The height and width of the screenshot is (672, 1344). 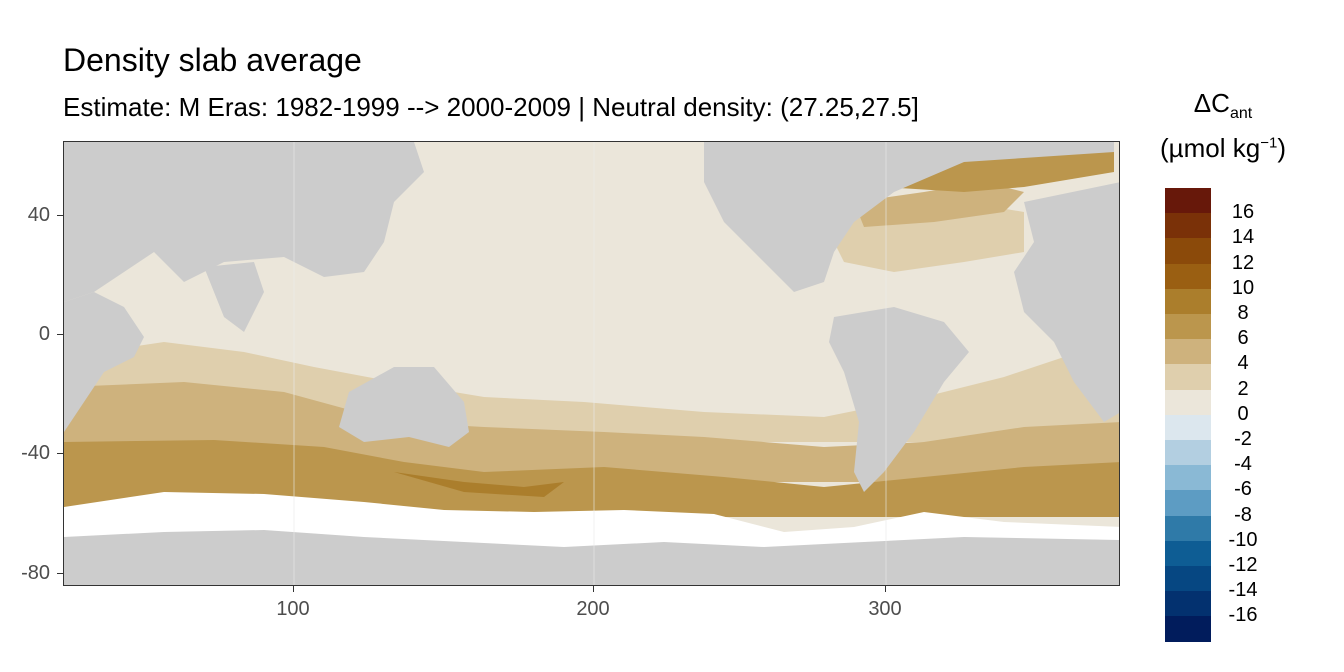 What do you see at coordinates (1243, 237) in the screenshot?
I see `legend-label: 14` at bounding box center [1243, 237].